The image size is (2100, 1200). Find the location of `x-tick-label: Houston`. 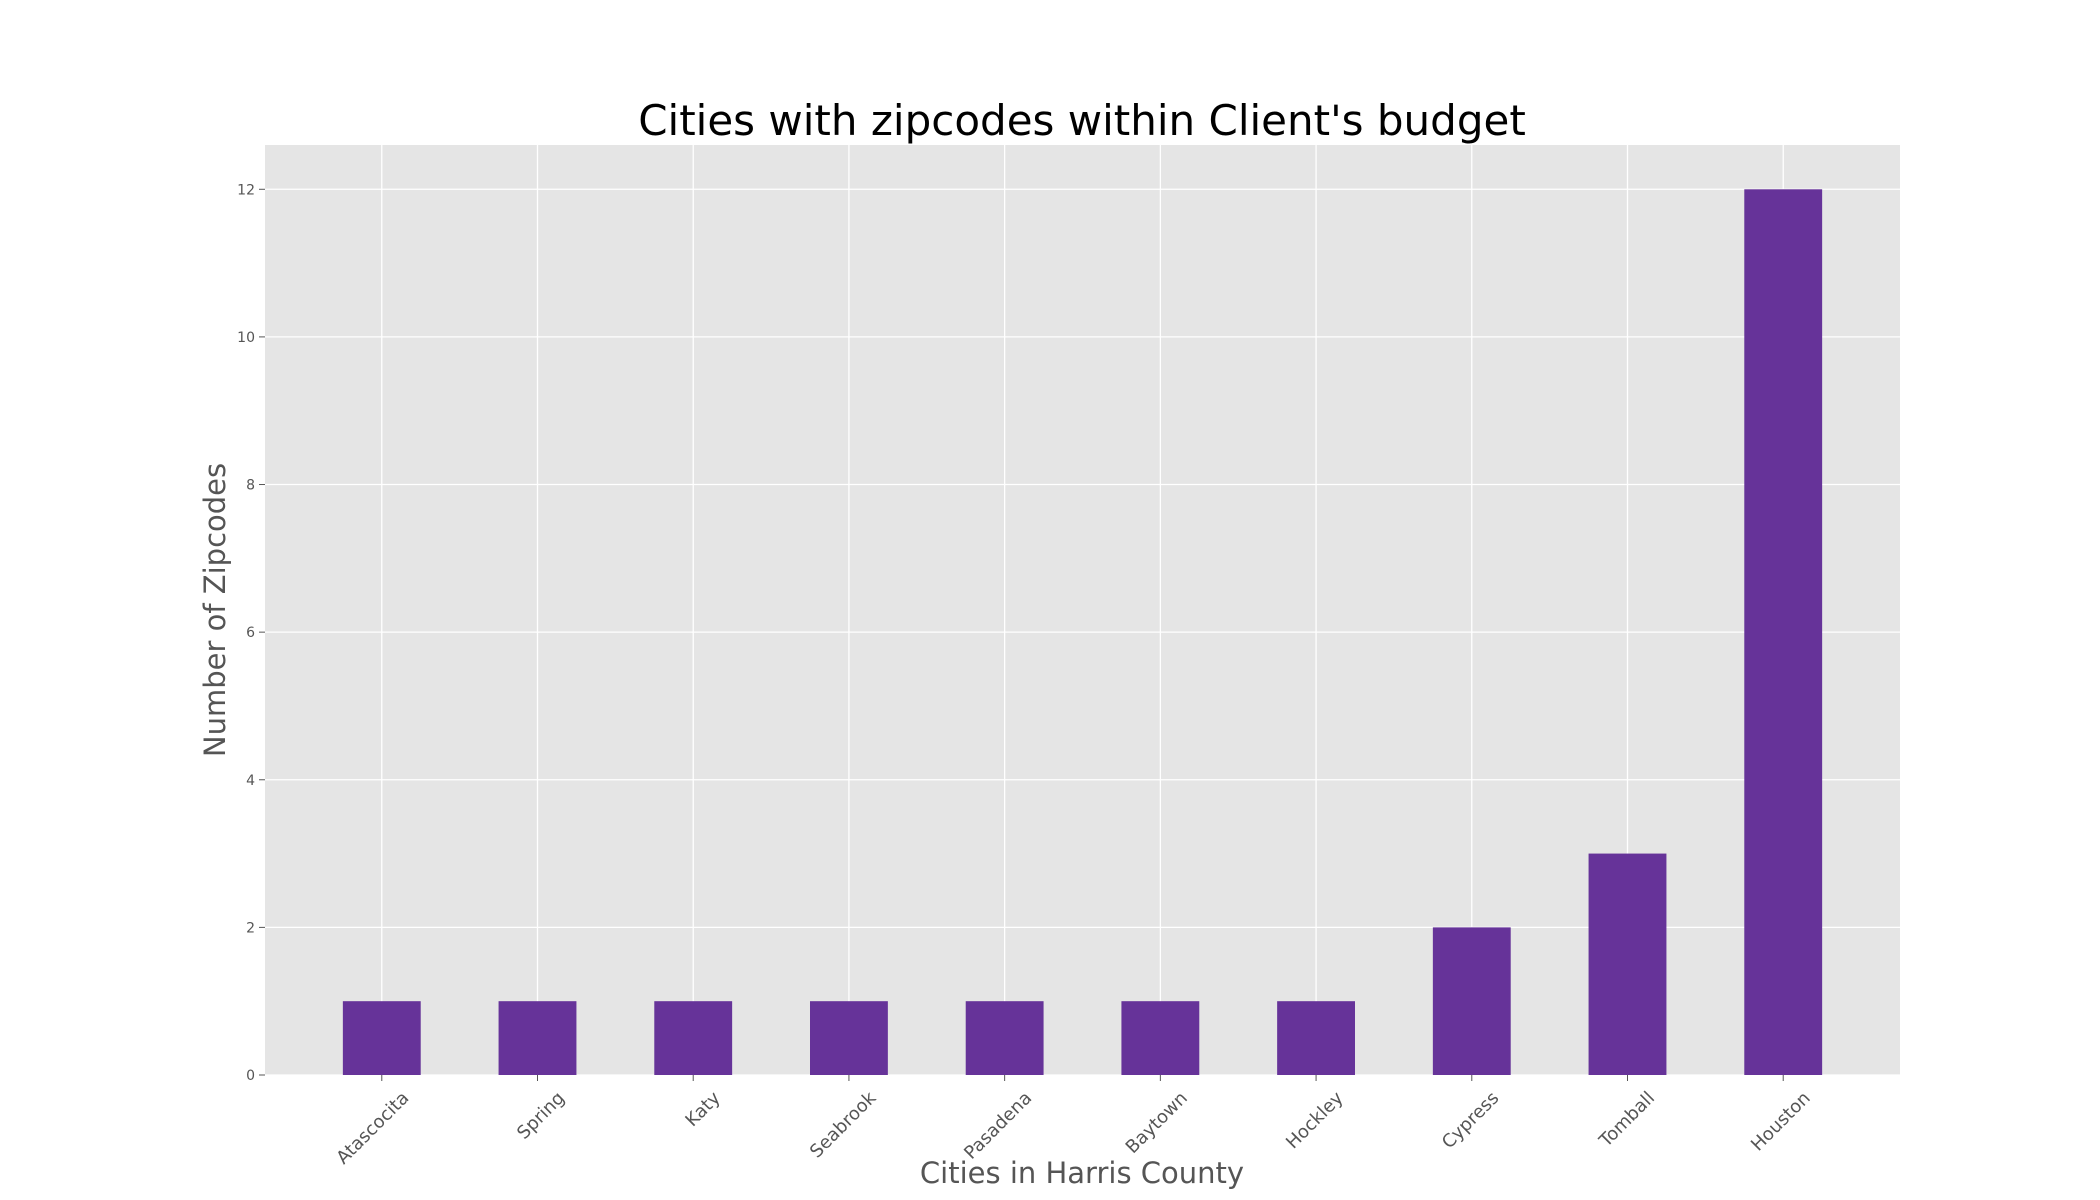

x-tick-label: Houston is located at coordinates (1781, 1122).